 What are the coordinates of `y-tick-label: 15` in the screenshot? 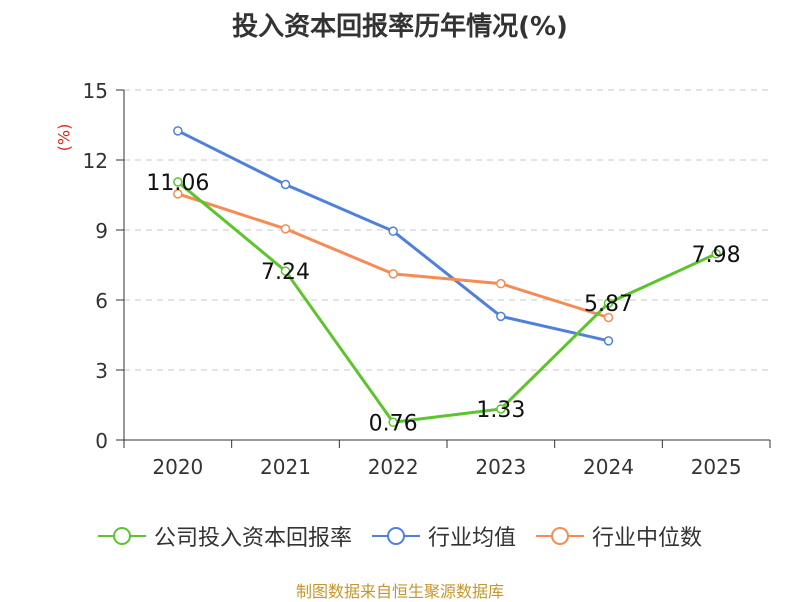 It's located at (95, 91).